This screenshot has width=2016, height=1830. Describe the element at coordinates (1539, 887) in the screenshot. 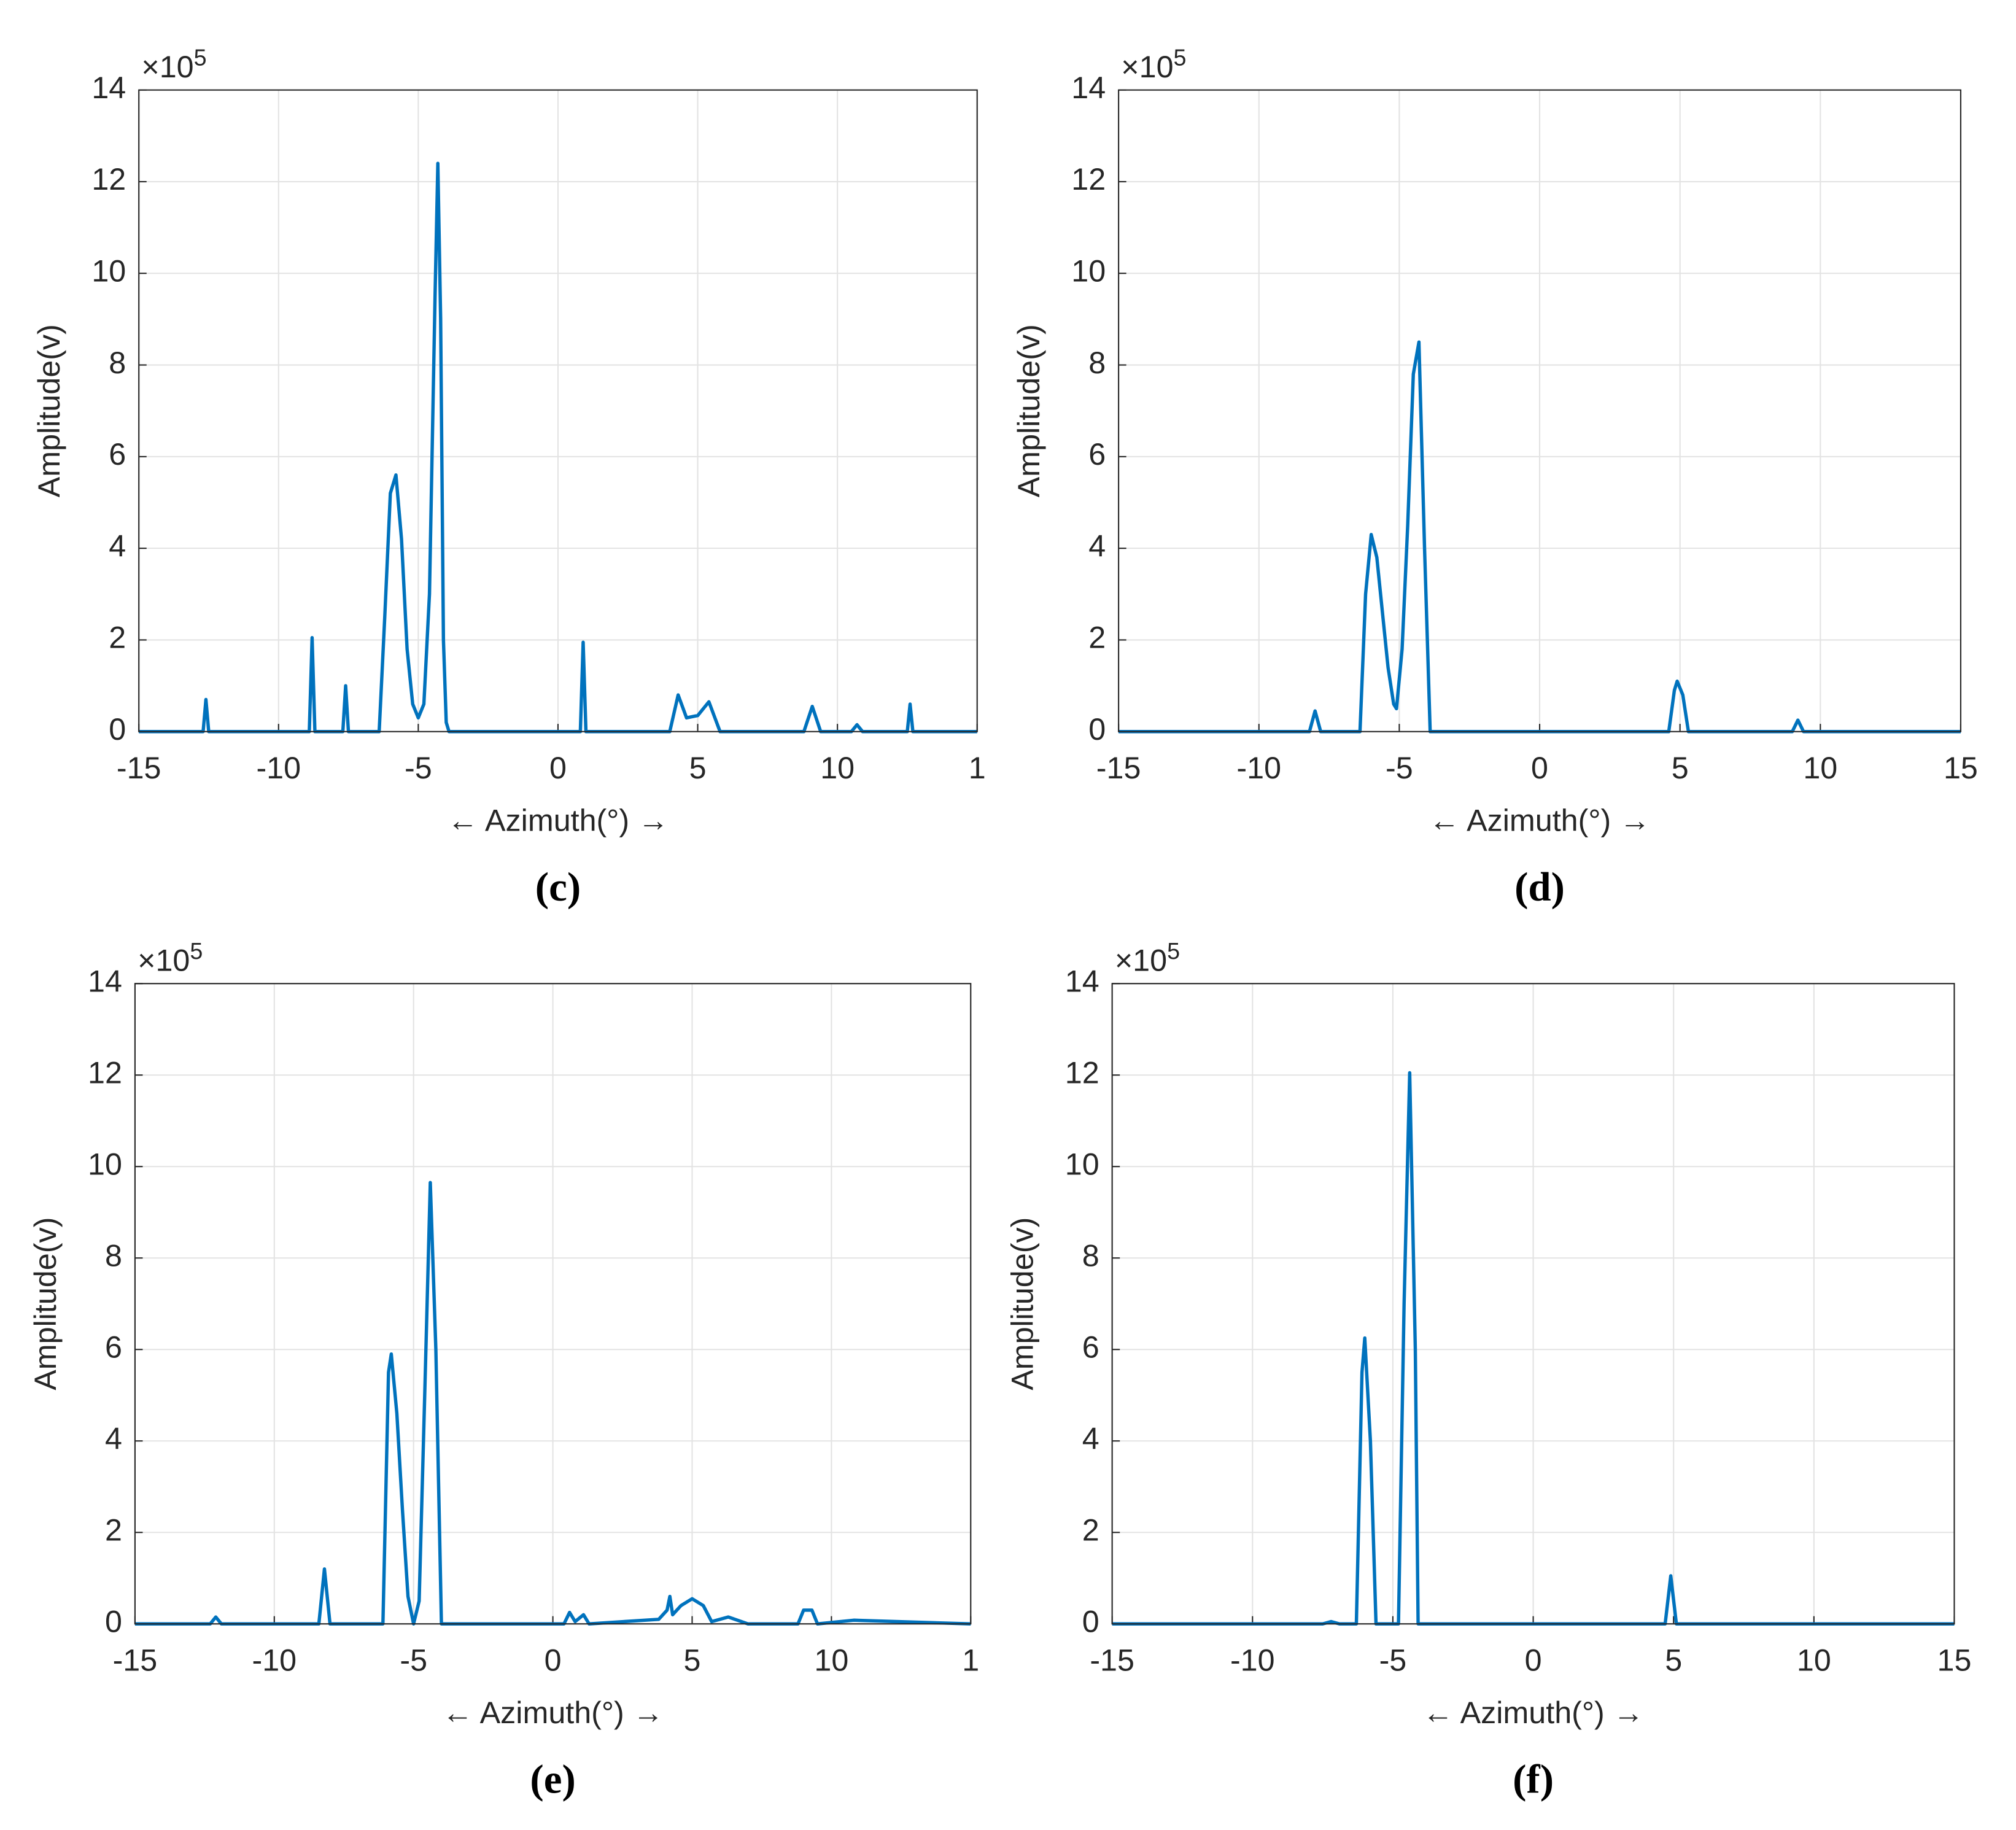

I see `panel-label: (d)` at that location.